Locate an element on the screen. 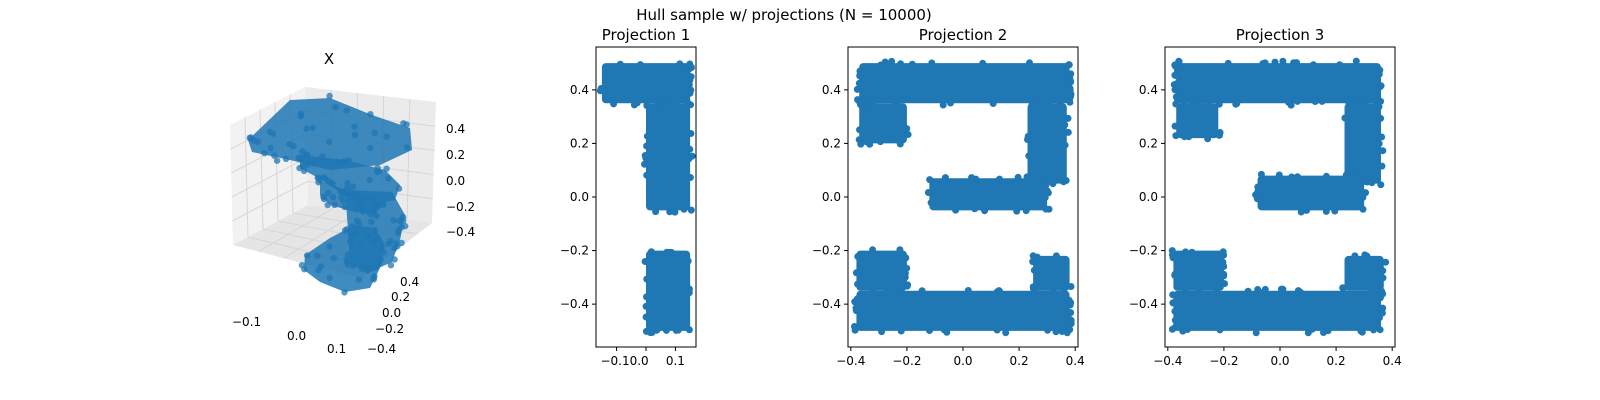 The width and height of the screenshot is (1600, 400). x-tick-label: −0.4 is located at coordinates (850, 361).